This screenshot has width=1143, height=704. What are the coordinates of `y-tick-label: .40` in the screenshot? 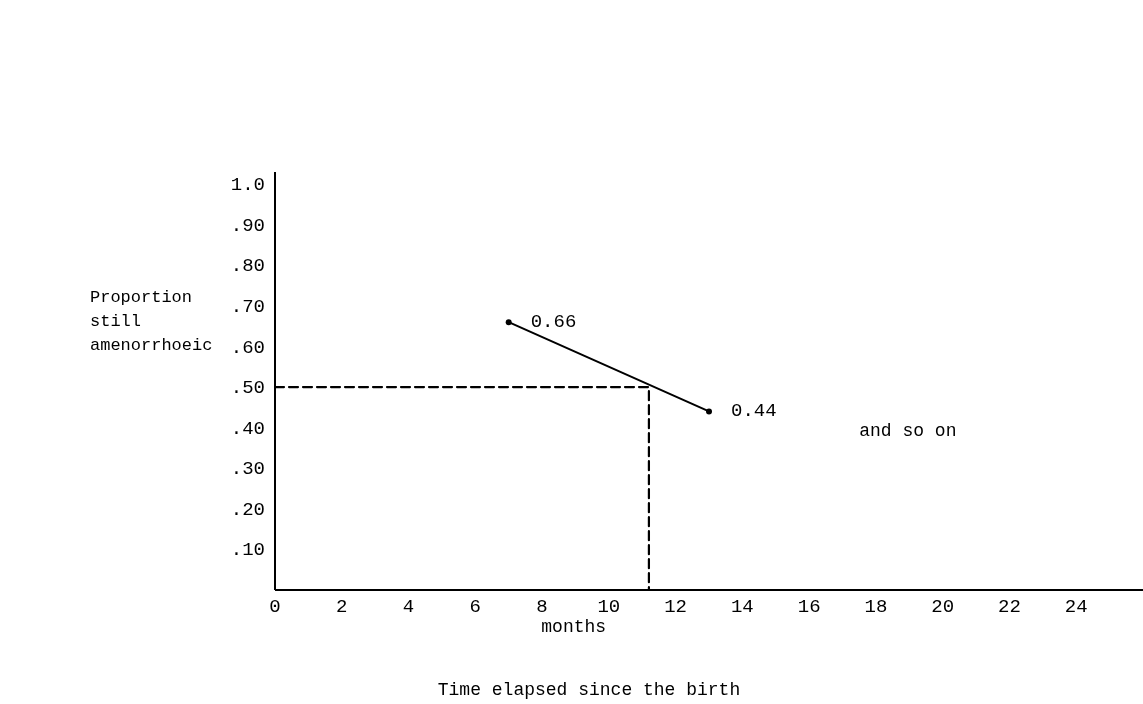 It's located at (247, 428).